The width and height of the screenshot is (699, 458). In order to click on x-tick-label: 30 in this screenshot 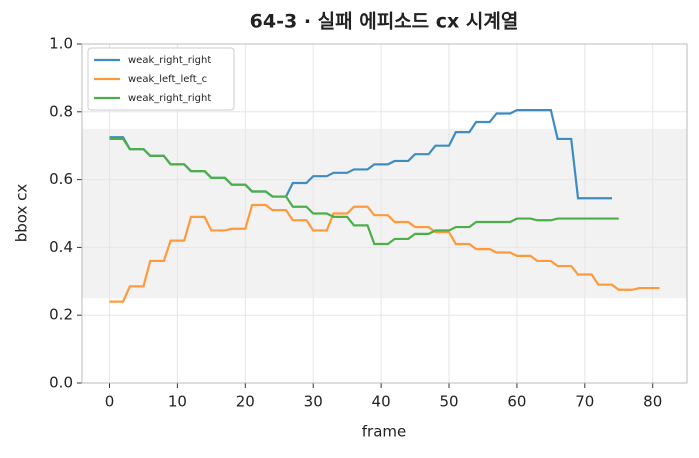, I will do `click(313, 402)`.